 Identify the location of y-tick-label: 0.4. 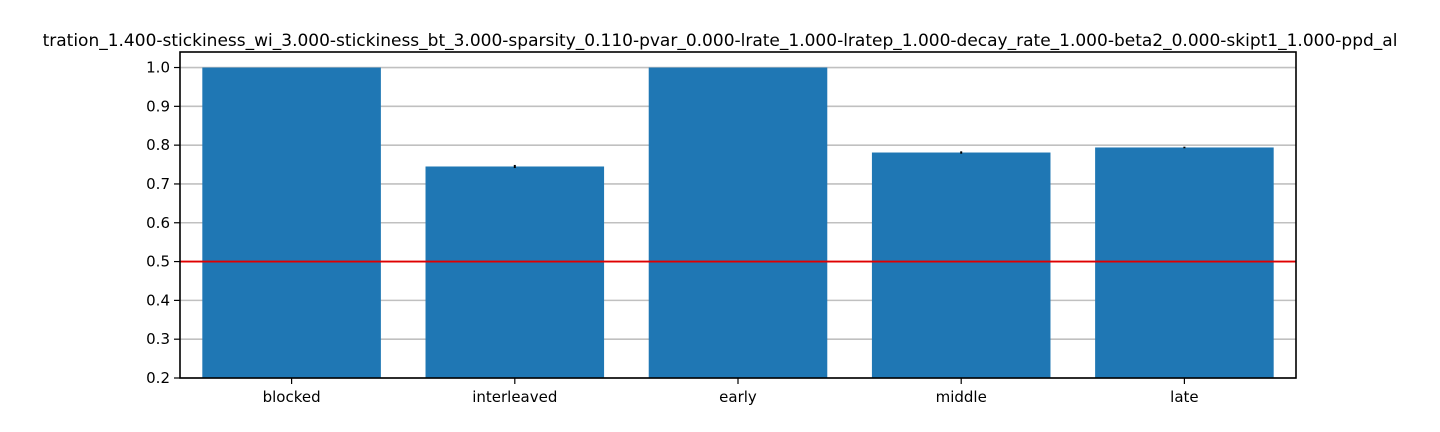
(158, 300).